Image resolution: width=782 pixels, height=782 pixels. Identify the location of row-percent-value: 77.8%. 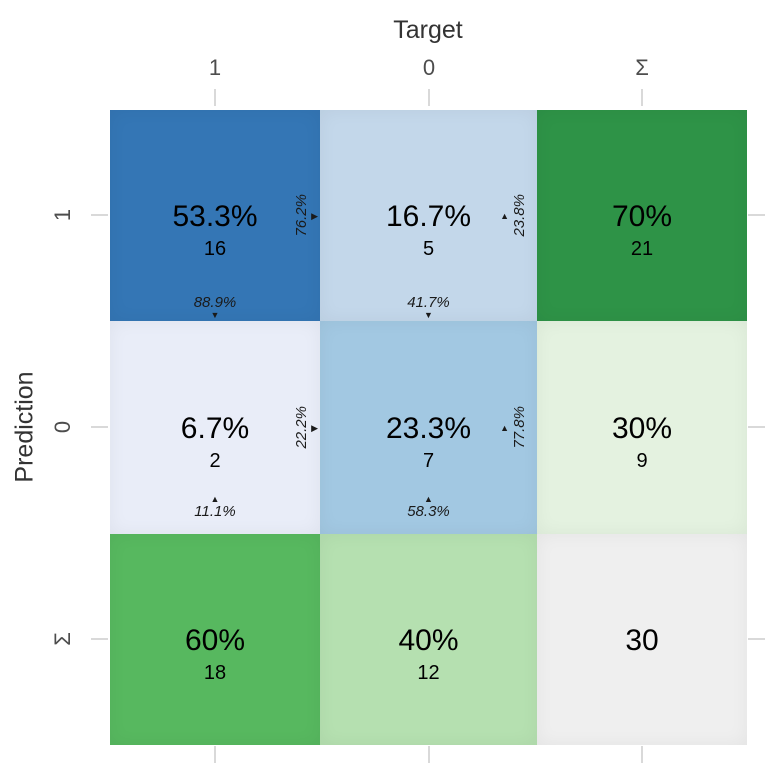
(519, 427).